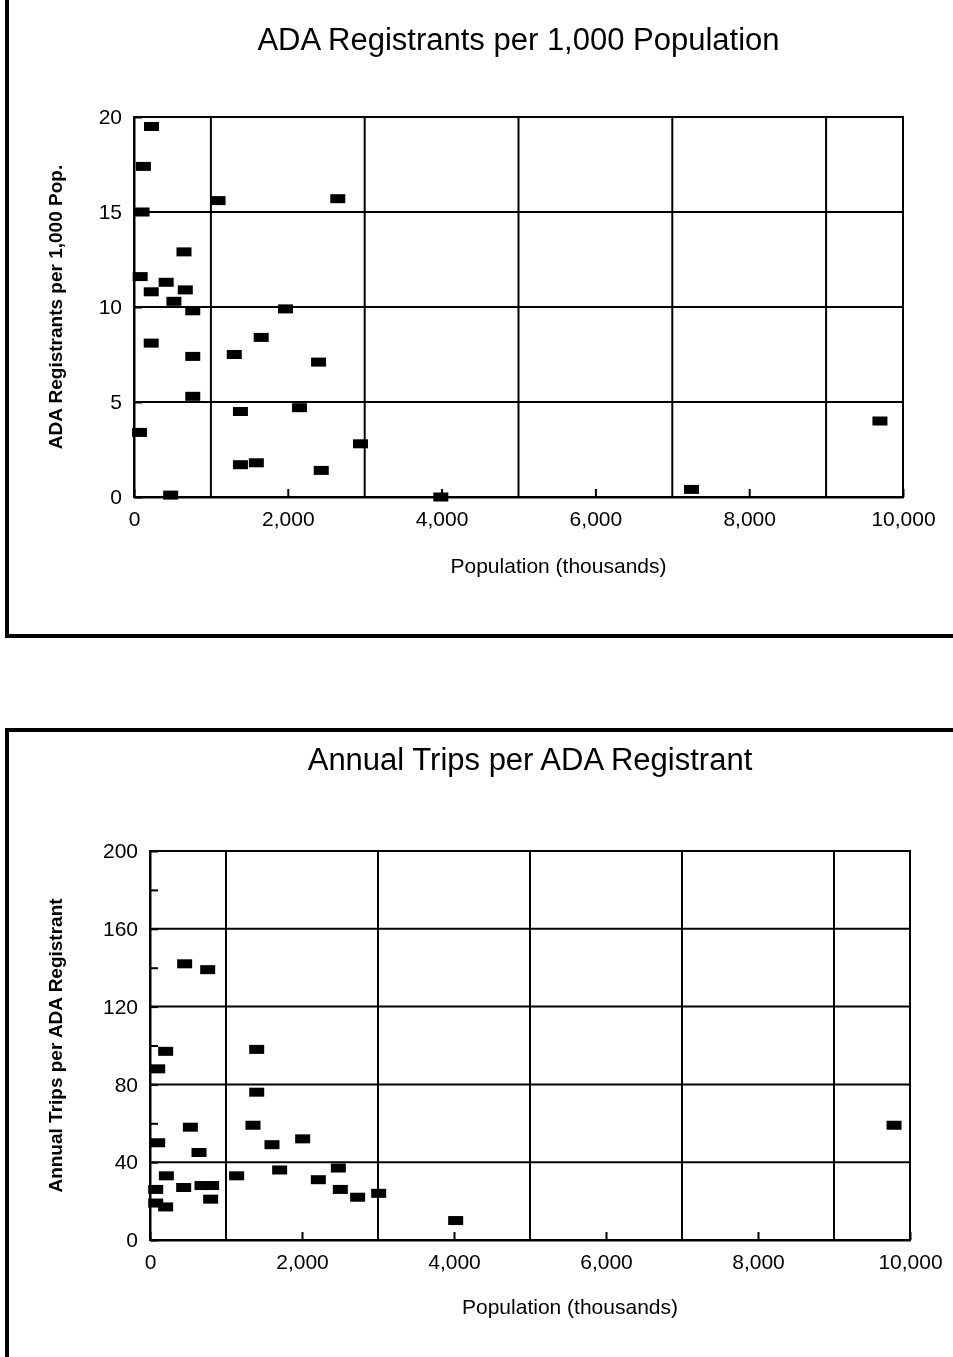 This screenshot has height=1357, width=953. I want to click on y-tick-label: 160, so click(120, 929).